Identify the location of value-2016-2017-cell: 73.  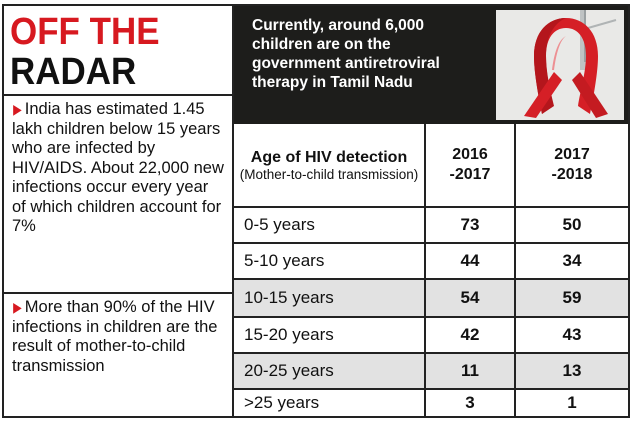
(469, 225).